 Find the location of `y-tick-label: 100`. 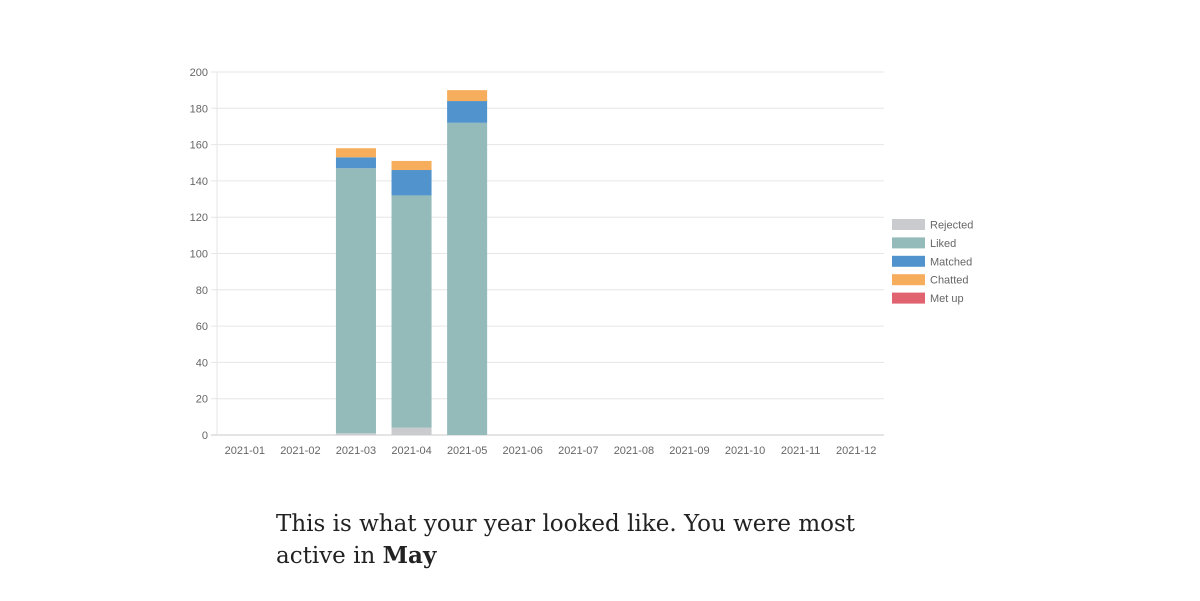

y-tick-label: 100 is located at coordinates (199, 255).